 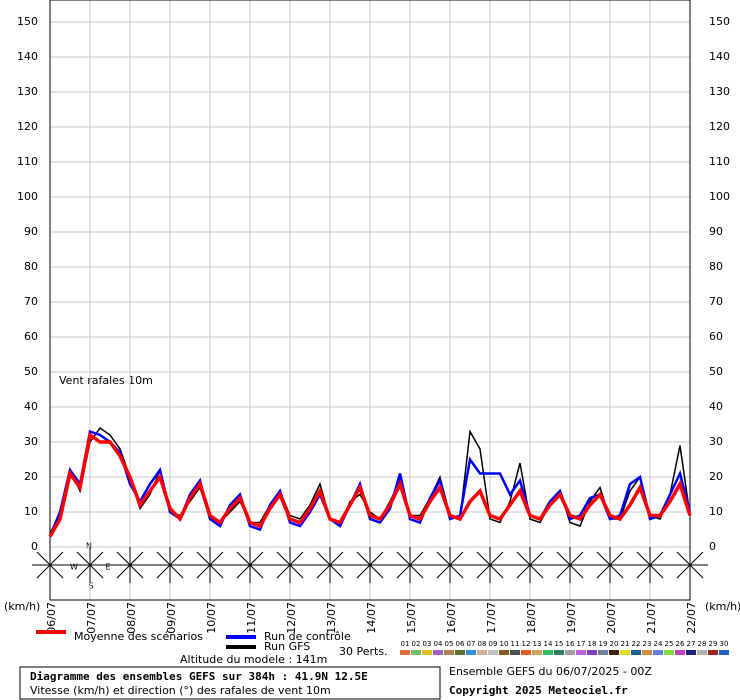 What do you see at coordinates (716, 441) in the screenshot?
I see `y-tick-label-right: 30` at bounding box center [716, 441].